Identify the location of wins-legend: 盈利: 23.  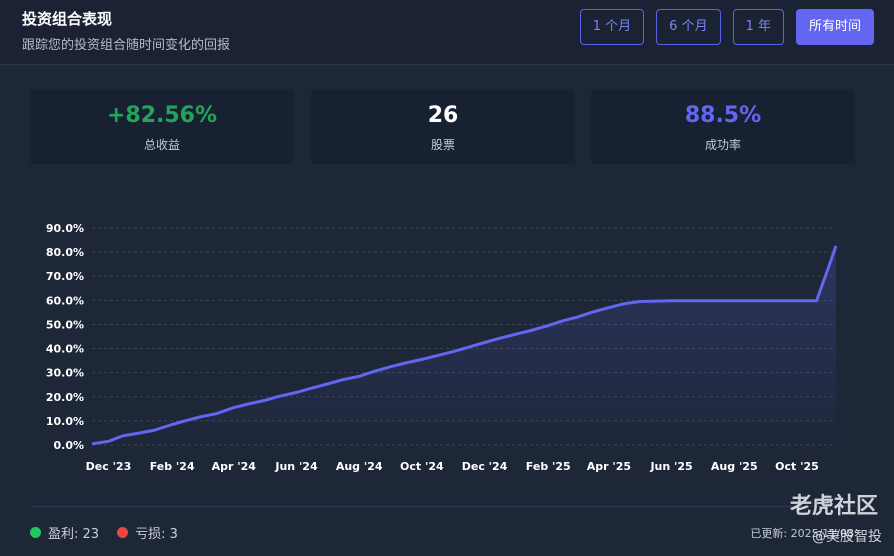
(64, 532).